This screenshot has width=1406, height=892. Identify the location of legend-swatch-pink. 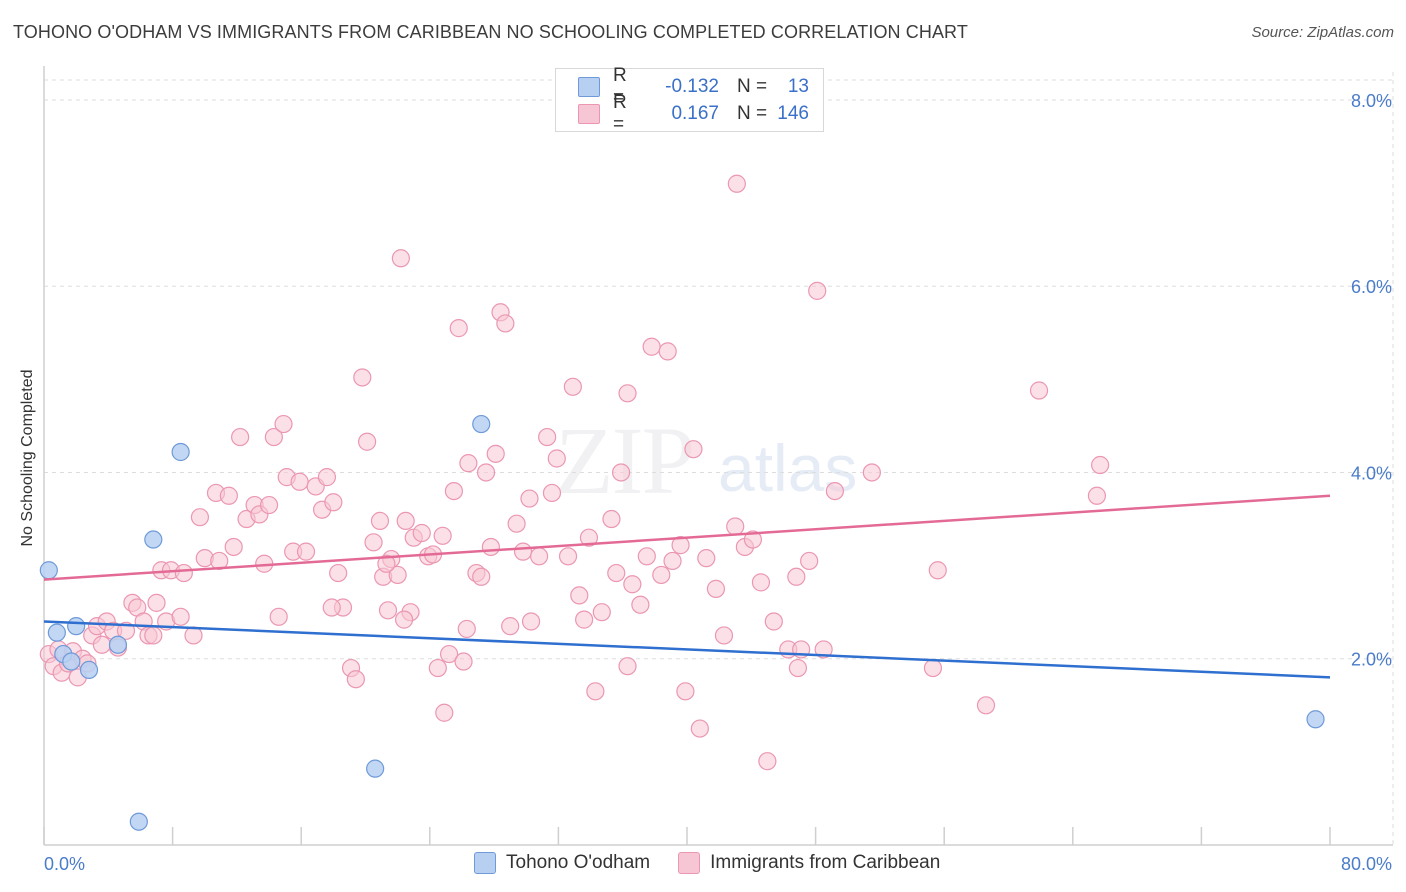
(589, 114).